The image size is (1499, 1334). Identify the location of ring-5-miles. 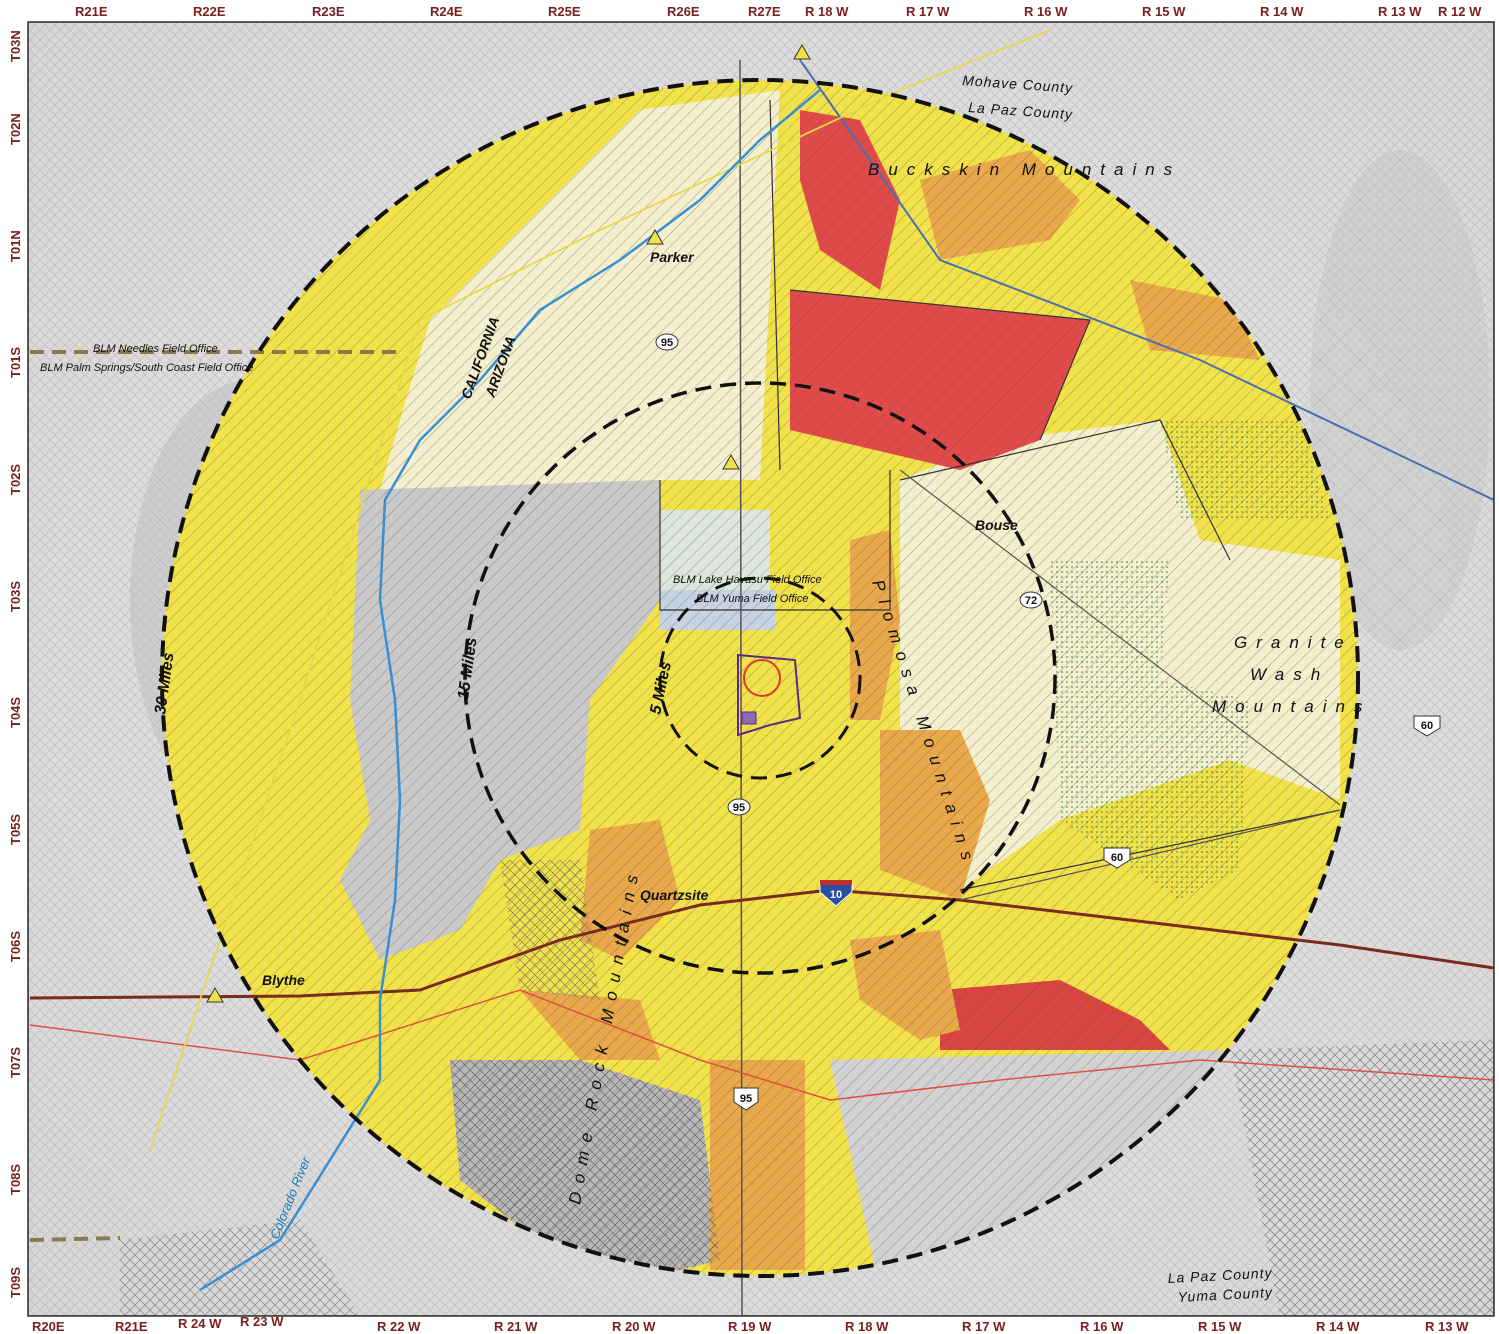
(760, 678).